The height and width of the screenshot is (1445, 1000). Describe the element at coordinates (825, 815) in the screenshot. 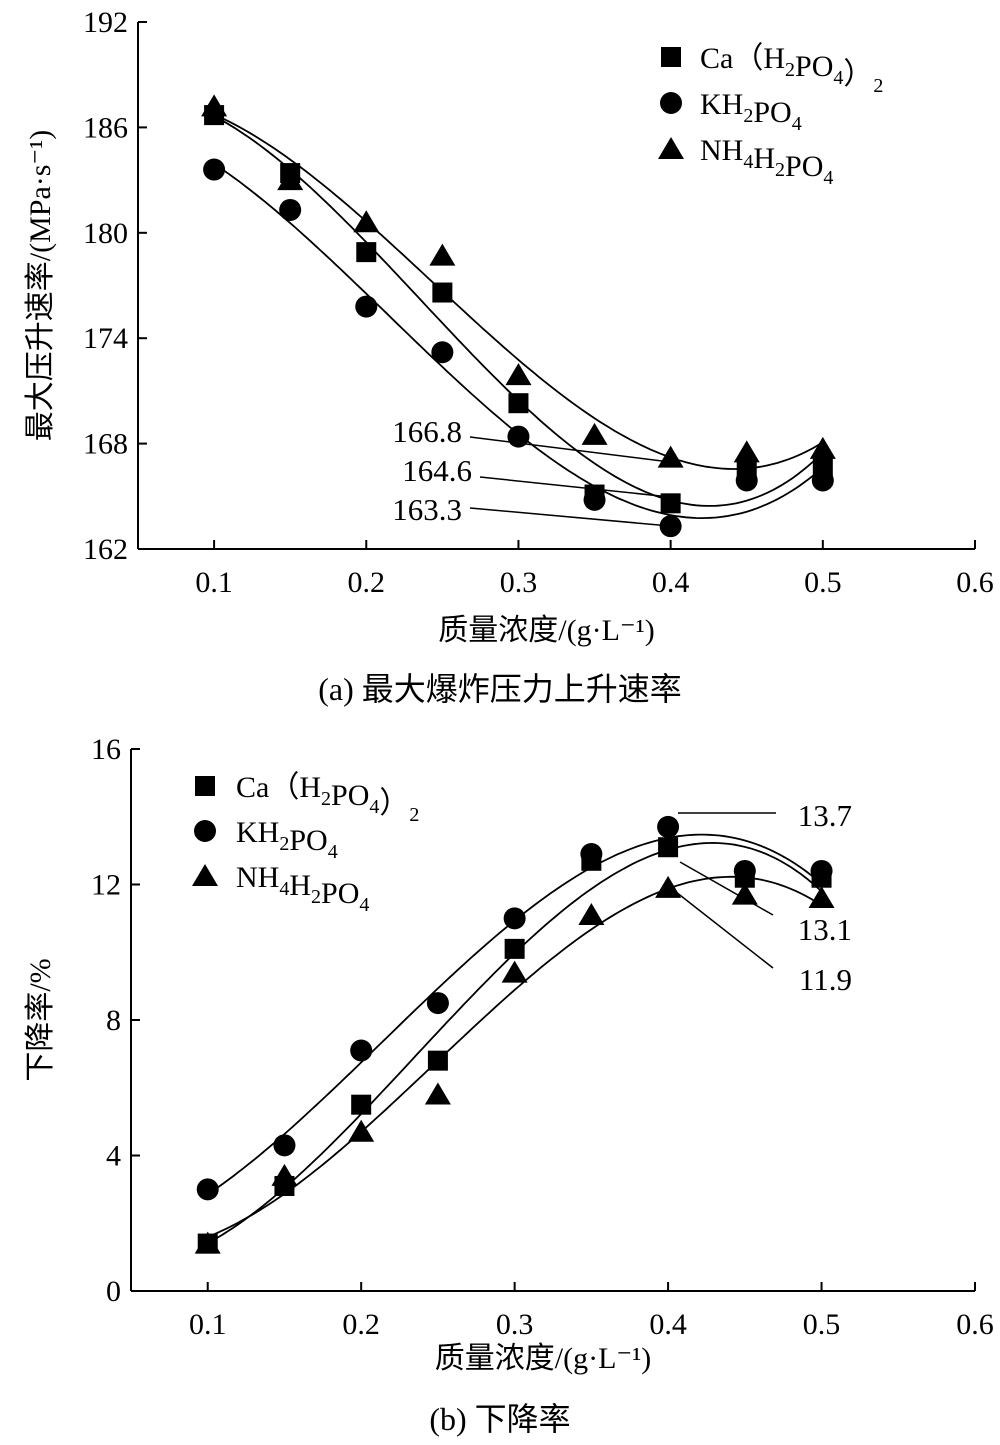

I see `annotation-label: 13.7` at that location.